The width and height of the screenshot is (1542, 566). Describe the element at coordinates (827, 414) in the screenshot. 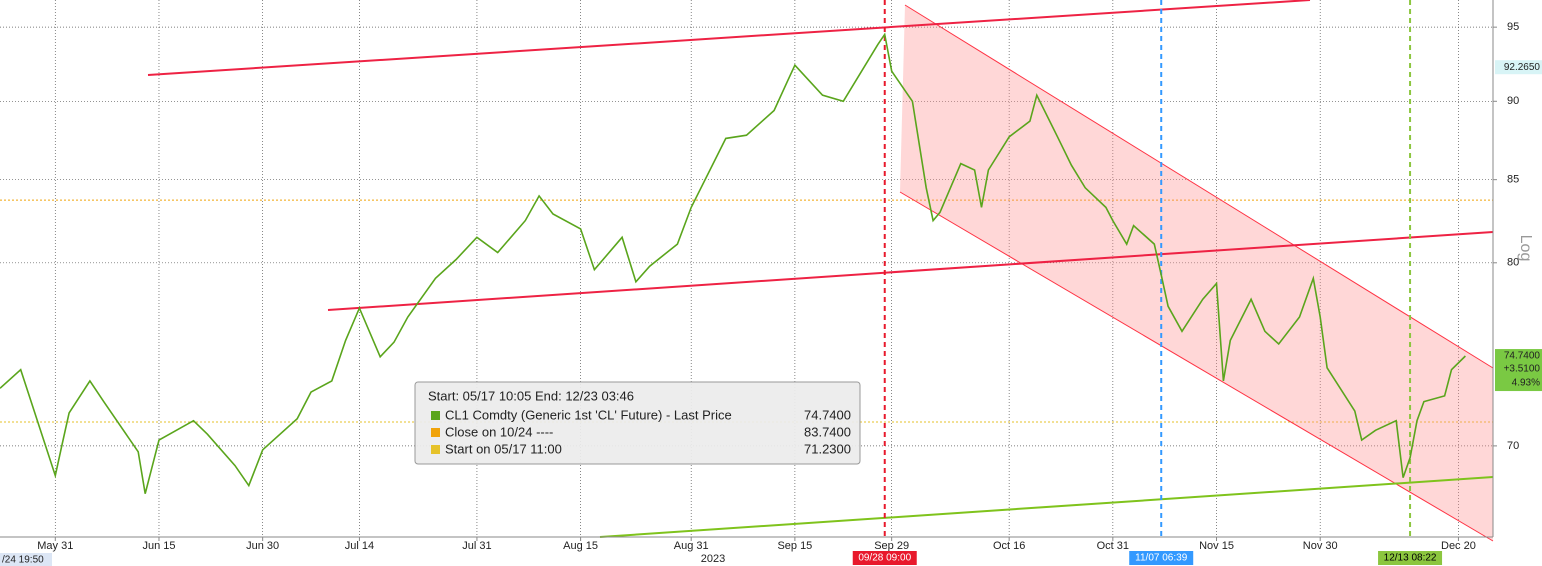

I see `legend-value: 74.7400` at that location.